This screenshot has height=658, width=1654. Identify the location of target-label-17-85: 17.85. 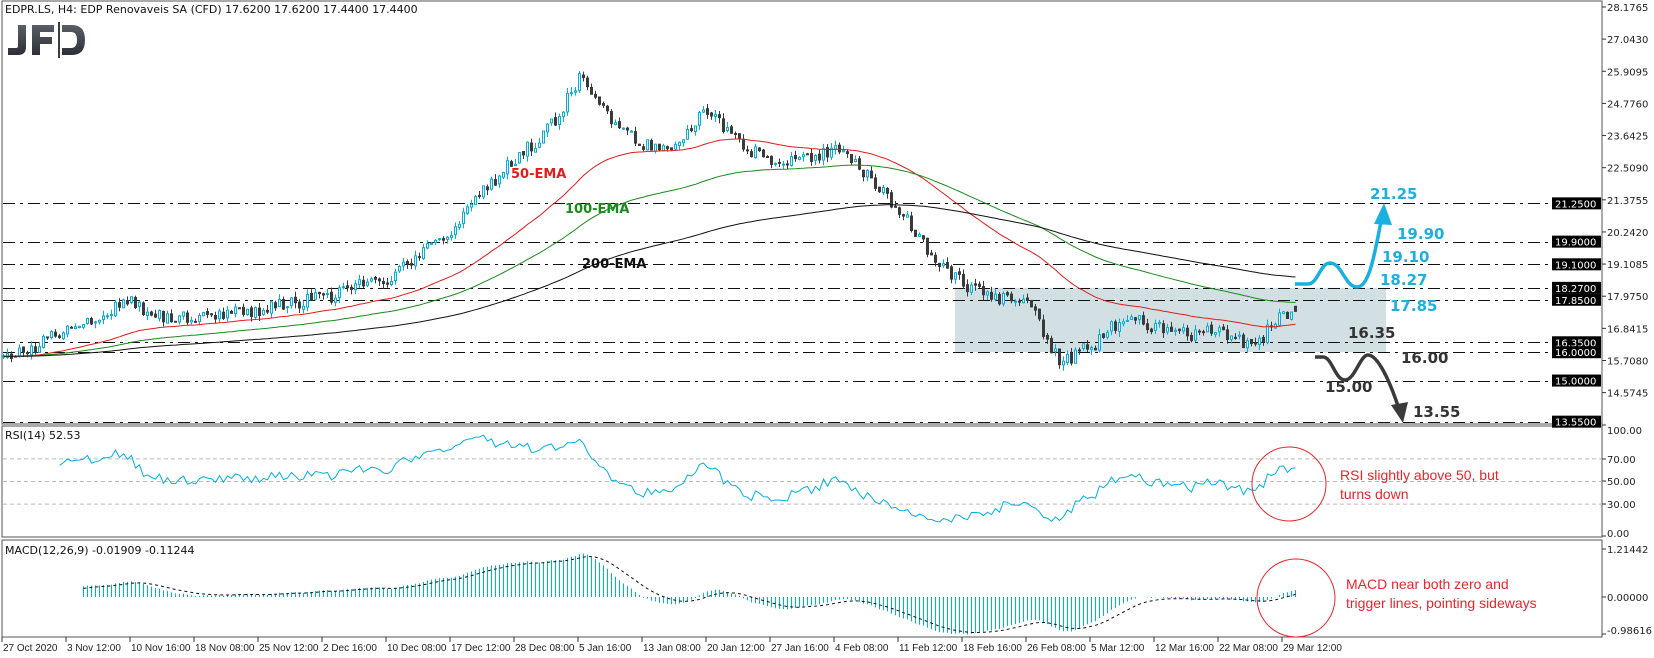
(1413, 306).